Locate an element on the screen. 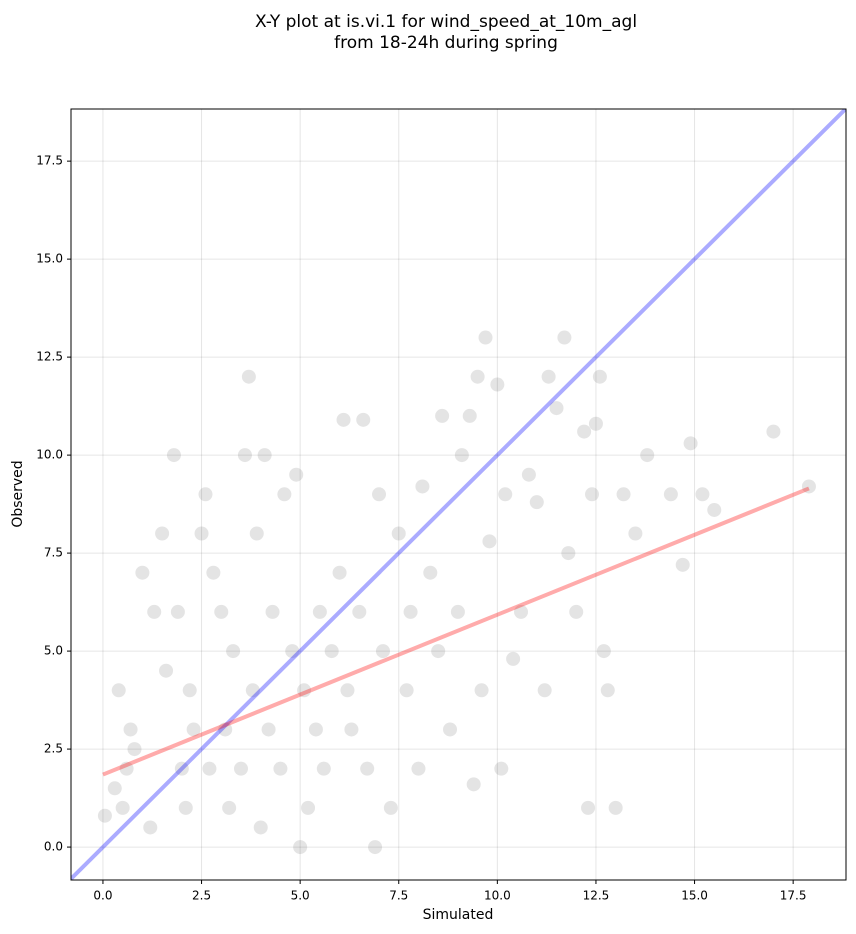 This screenshot has height=934, width=856. x-tick-label: 17.5 is located at coordinates (793, 896).